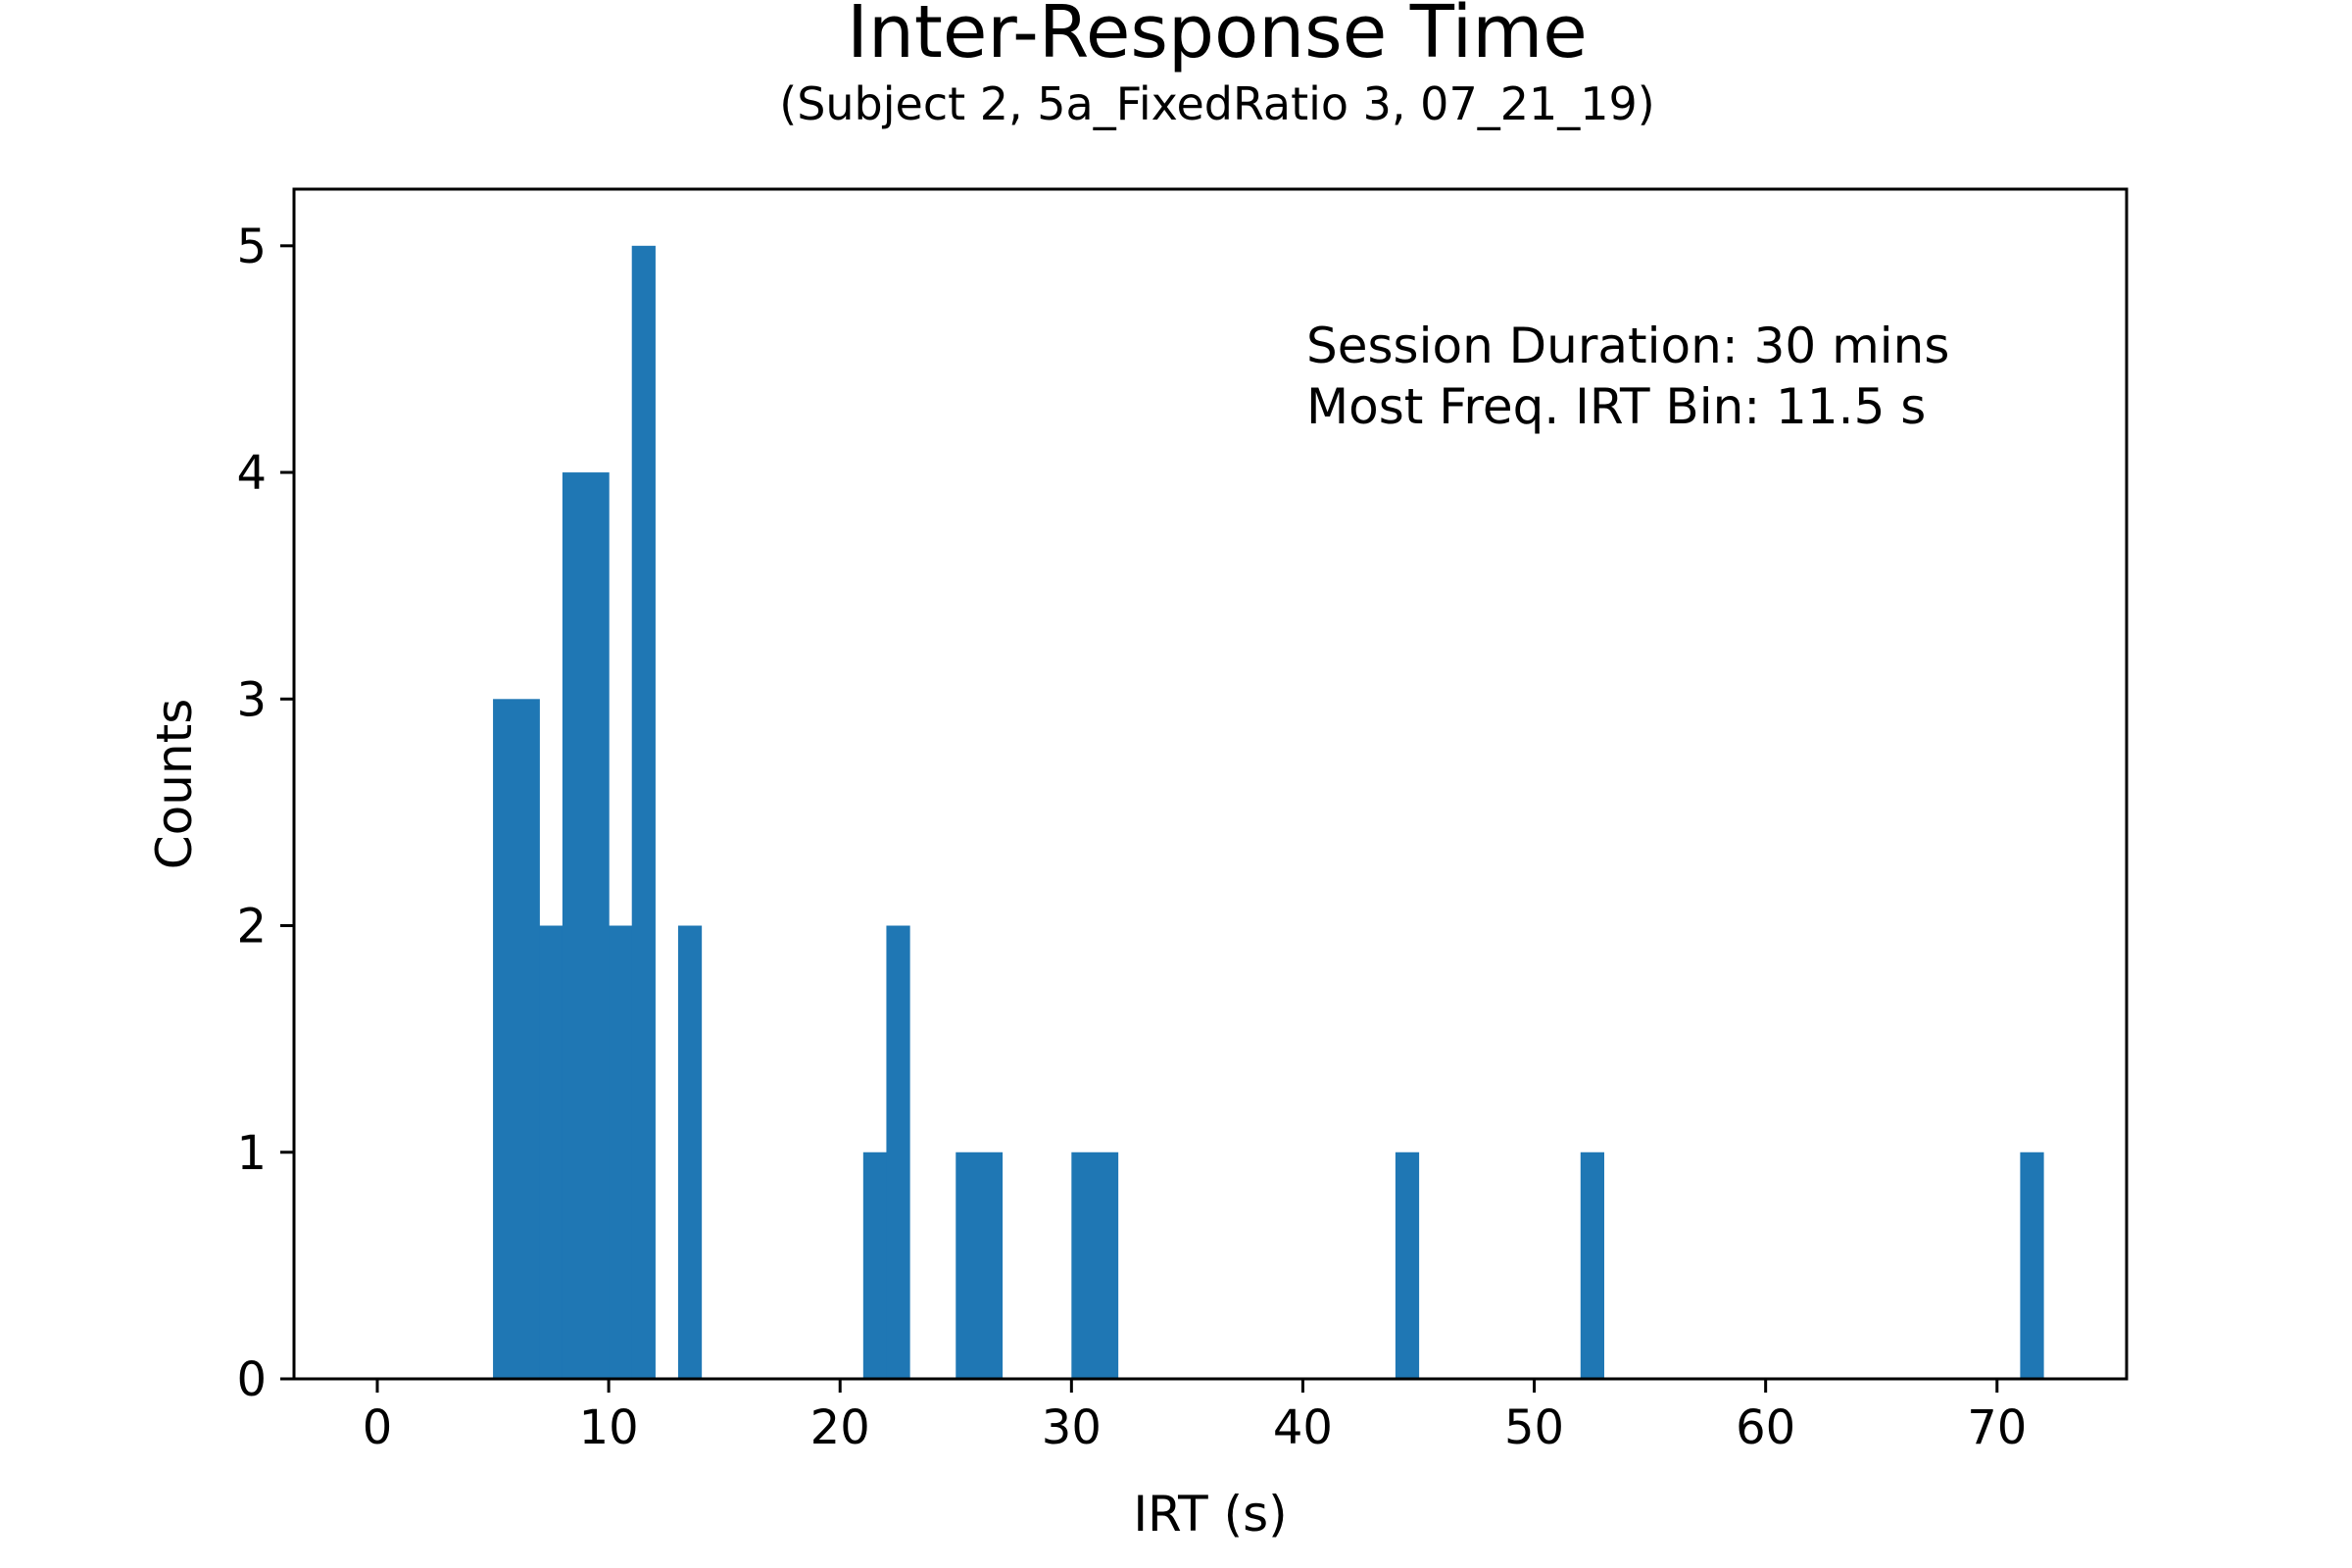 The image size is (2352, 1568). What do you see at coordinates (1303, 1427) in the screenshot?
I see `x-tick-label: 40` at bounding box center [1303, 1427].